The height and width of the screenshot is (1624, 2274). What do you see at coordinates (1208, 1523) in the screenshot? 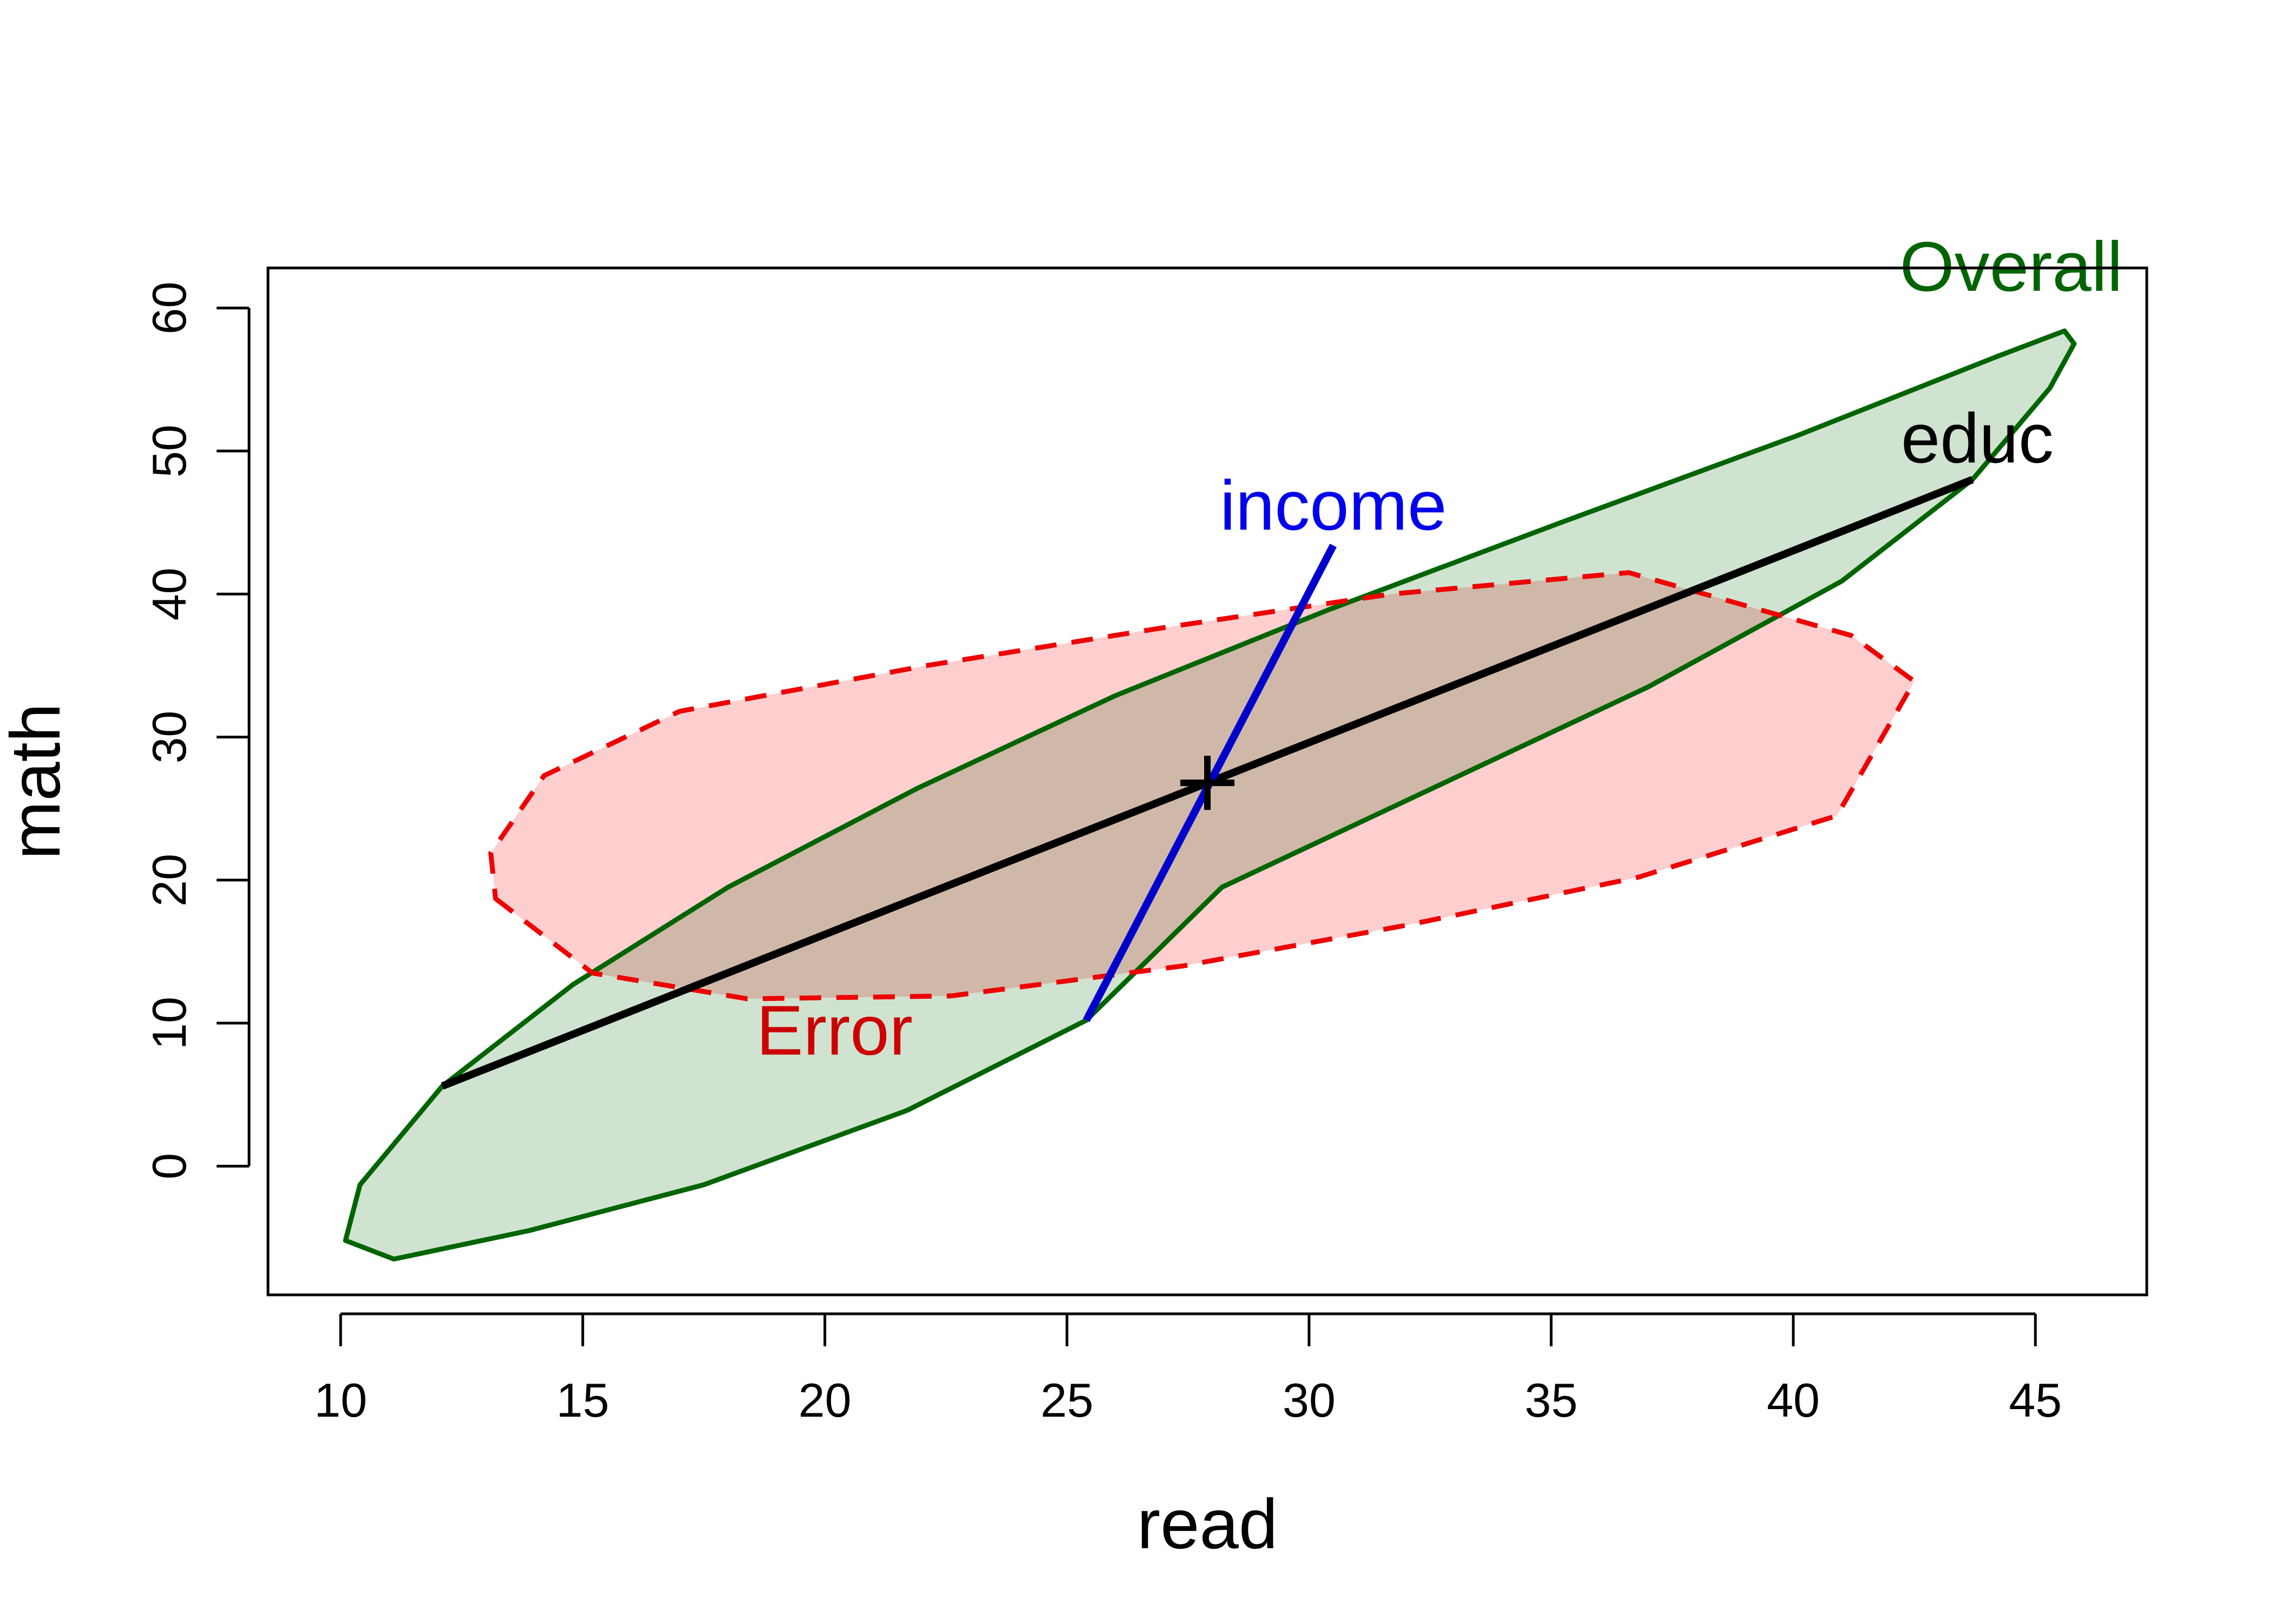
I see `x-axis-title: read` at bounding box center [1208, 1523].